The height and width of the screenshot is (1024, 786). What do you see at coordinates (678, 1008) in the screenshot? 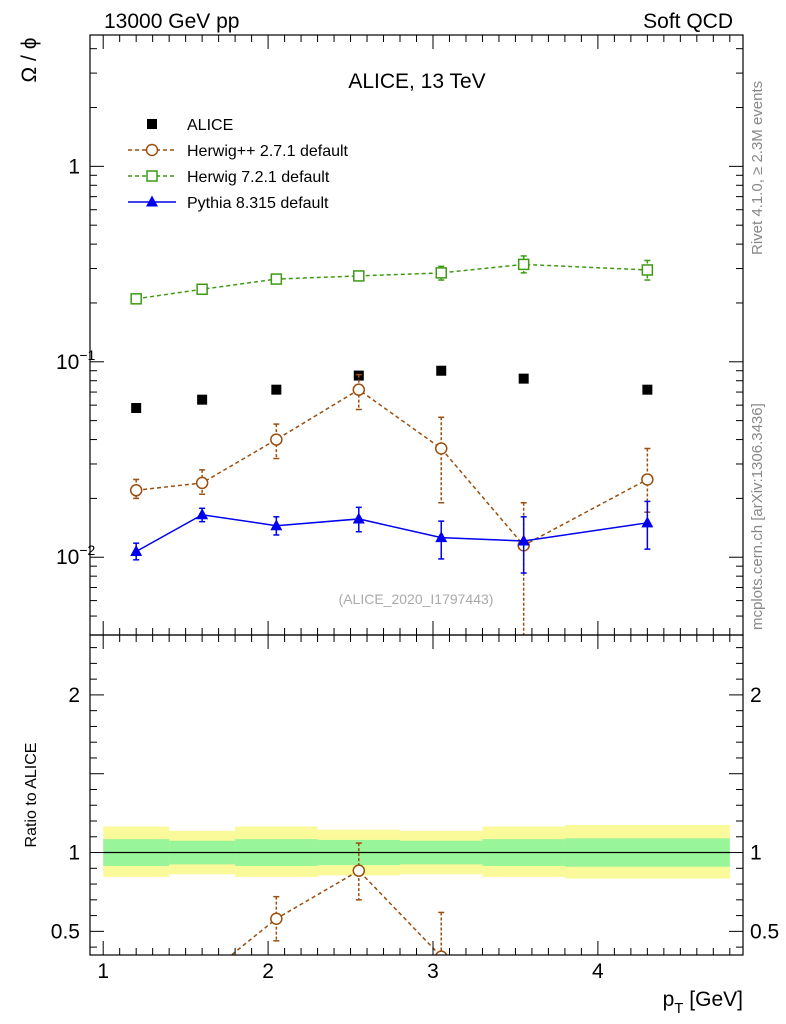
I see `x-axis-label-sub: T` at bounding box center [678, 1008].